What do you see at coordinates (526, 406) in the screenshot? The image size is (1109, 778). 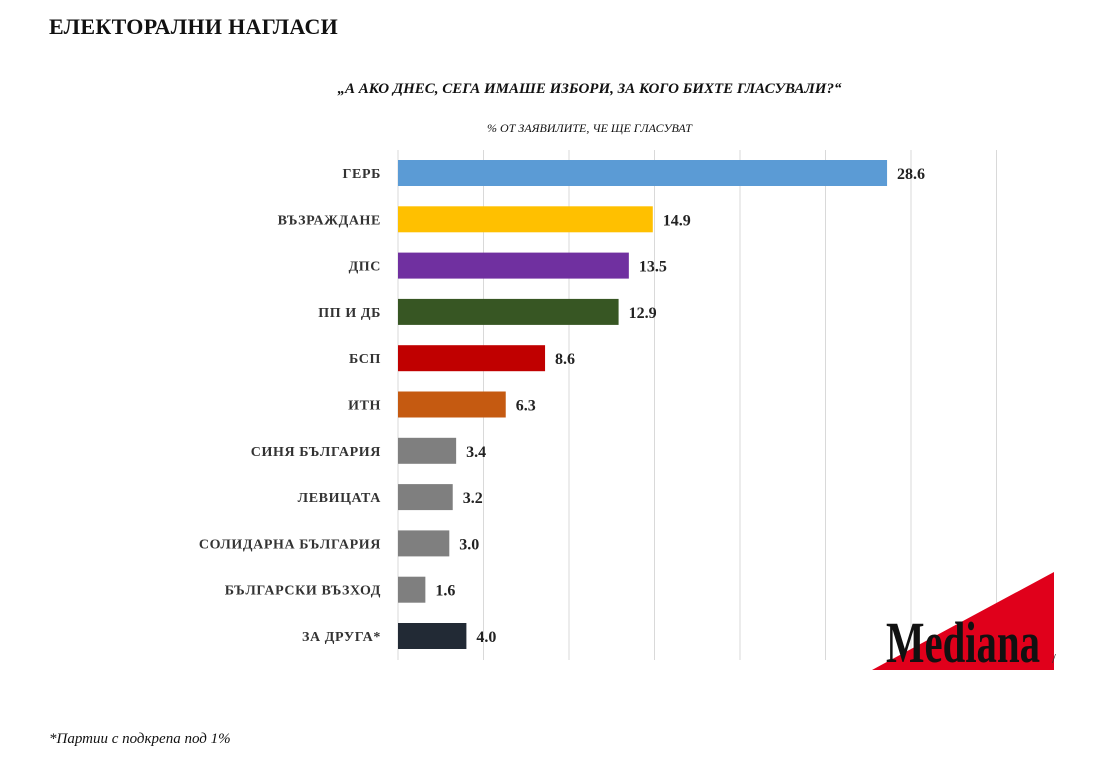 I see `data-label: 6.3` at bounding box center [526, 406].